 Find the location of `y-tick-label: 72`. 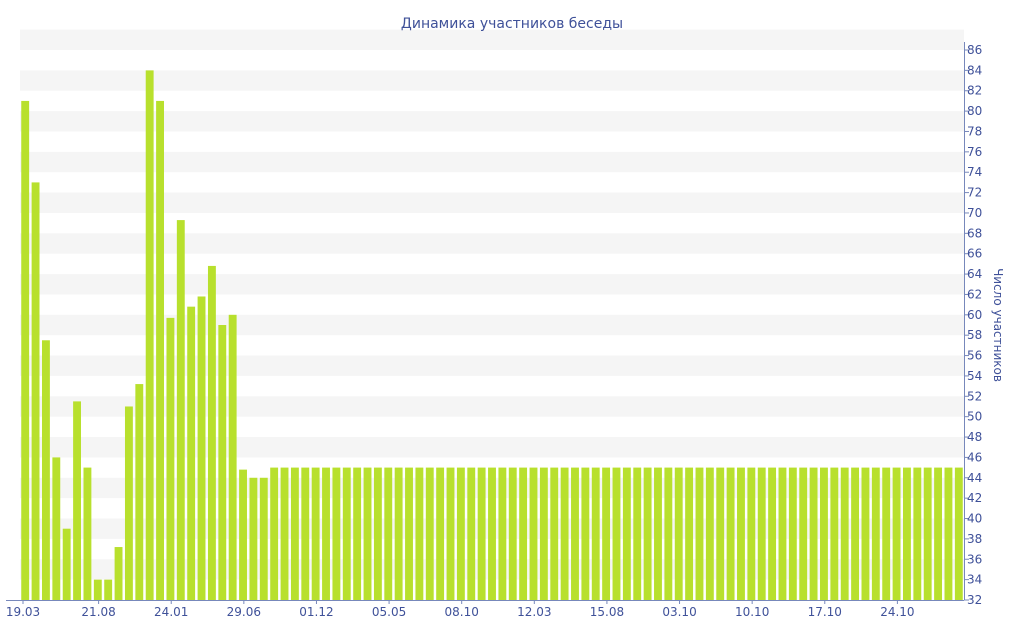

y-tick-label: 72 is located at coordinates (974, 193).